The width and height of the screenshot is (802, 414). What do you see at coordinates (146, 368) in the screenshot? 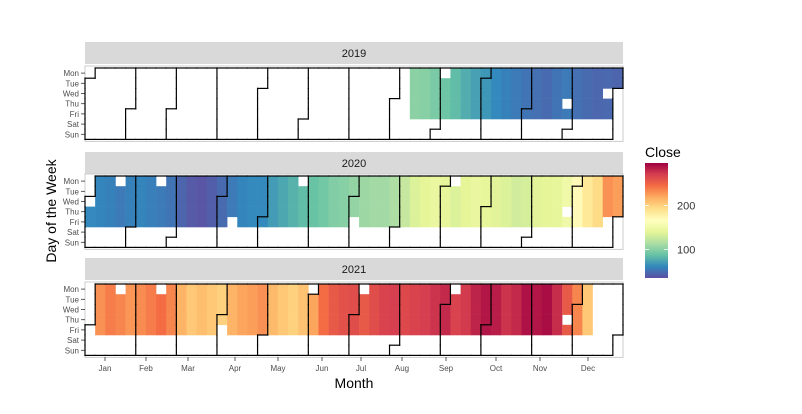
I see `x-tick-label: Feb` at bounding box center [146, 368].